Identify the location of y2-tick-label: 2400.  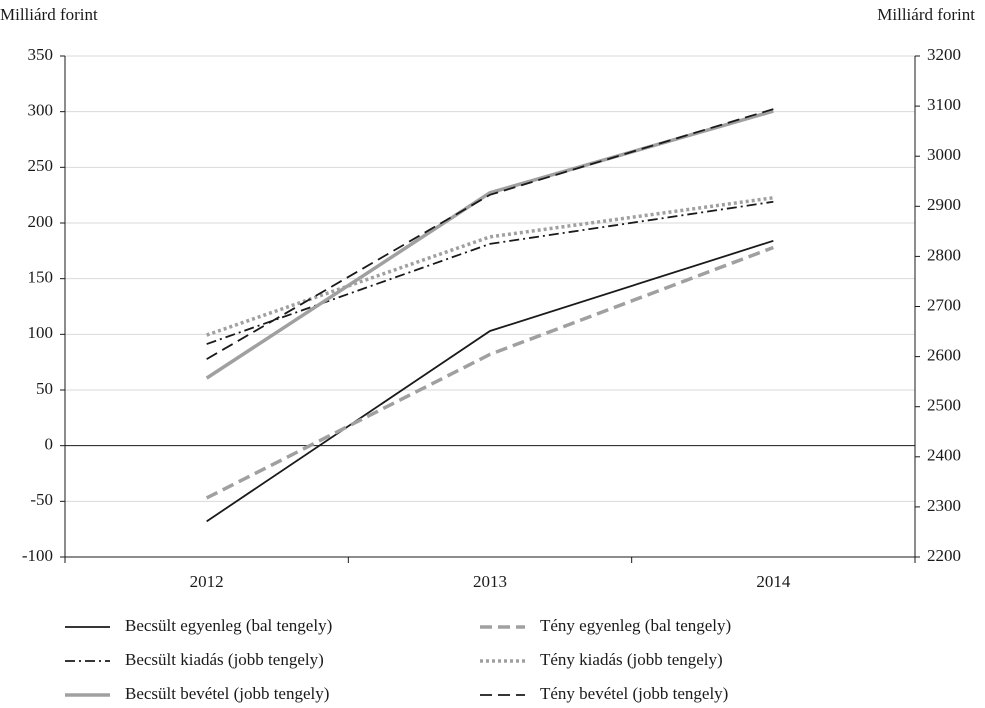
(944, 455).